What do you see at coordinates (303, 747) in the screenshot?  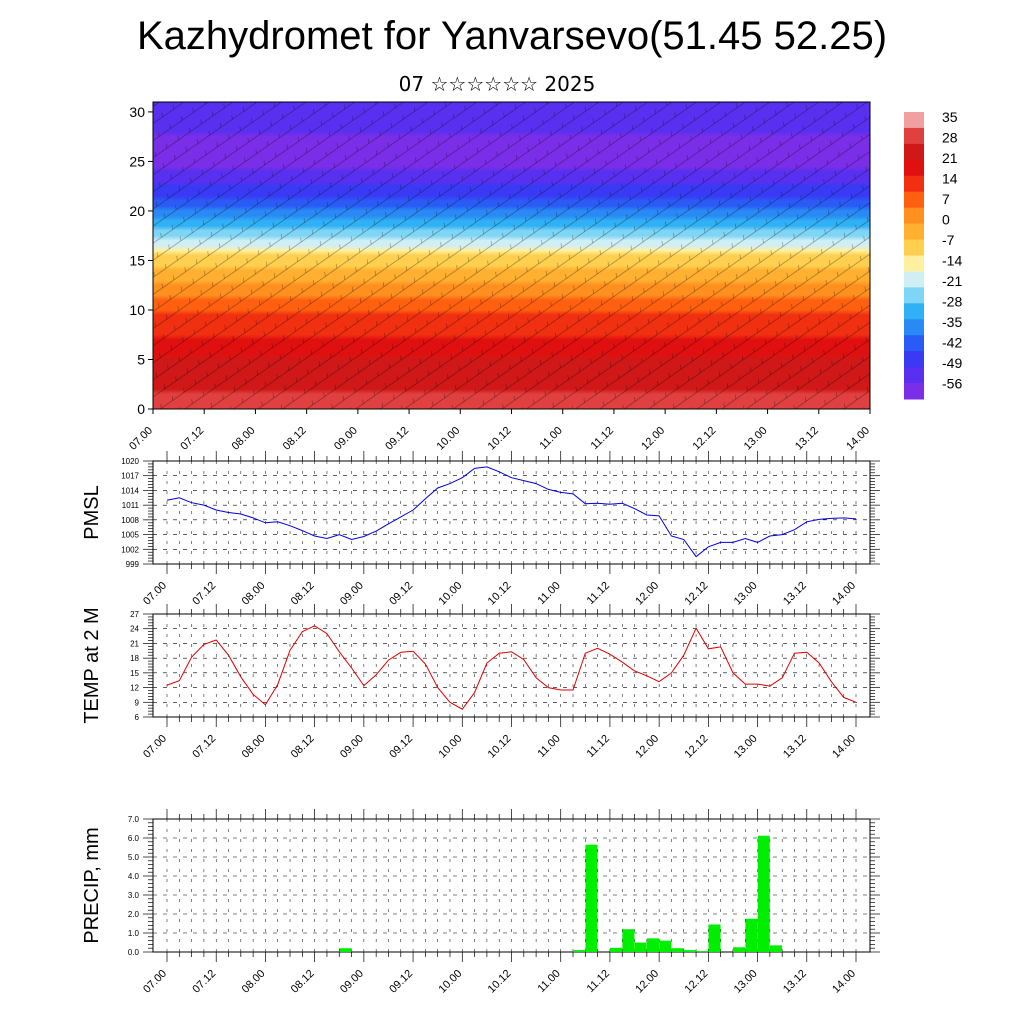 I see `temp-x-tick-label: 08.12` at bounding box center [303, 747].